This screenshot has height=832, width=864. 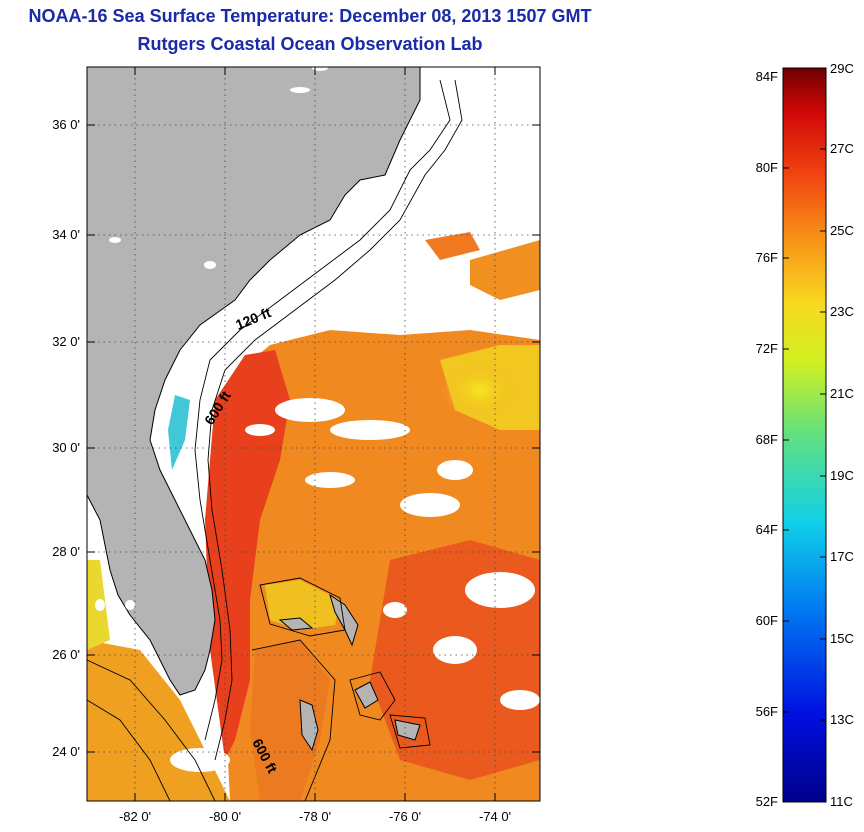 What do you see at coordinates (452, 246) in the screenshot?
I see `sst-north-patch` at bounding box center [452, 246].